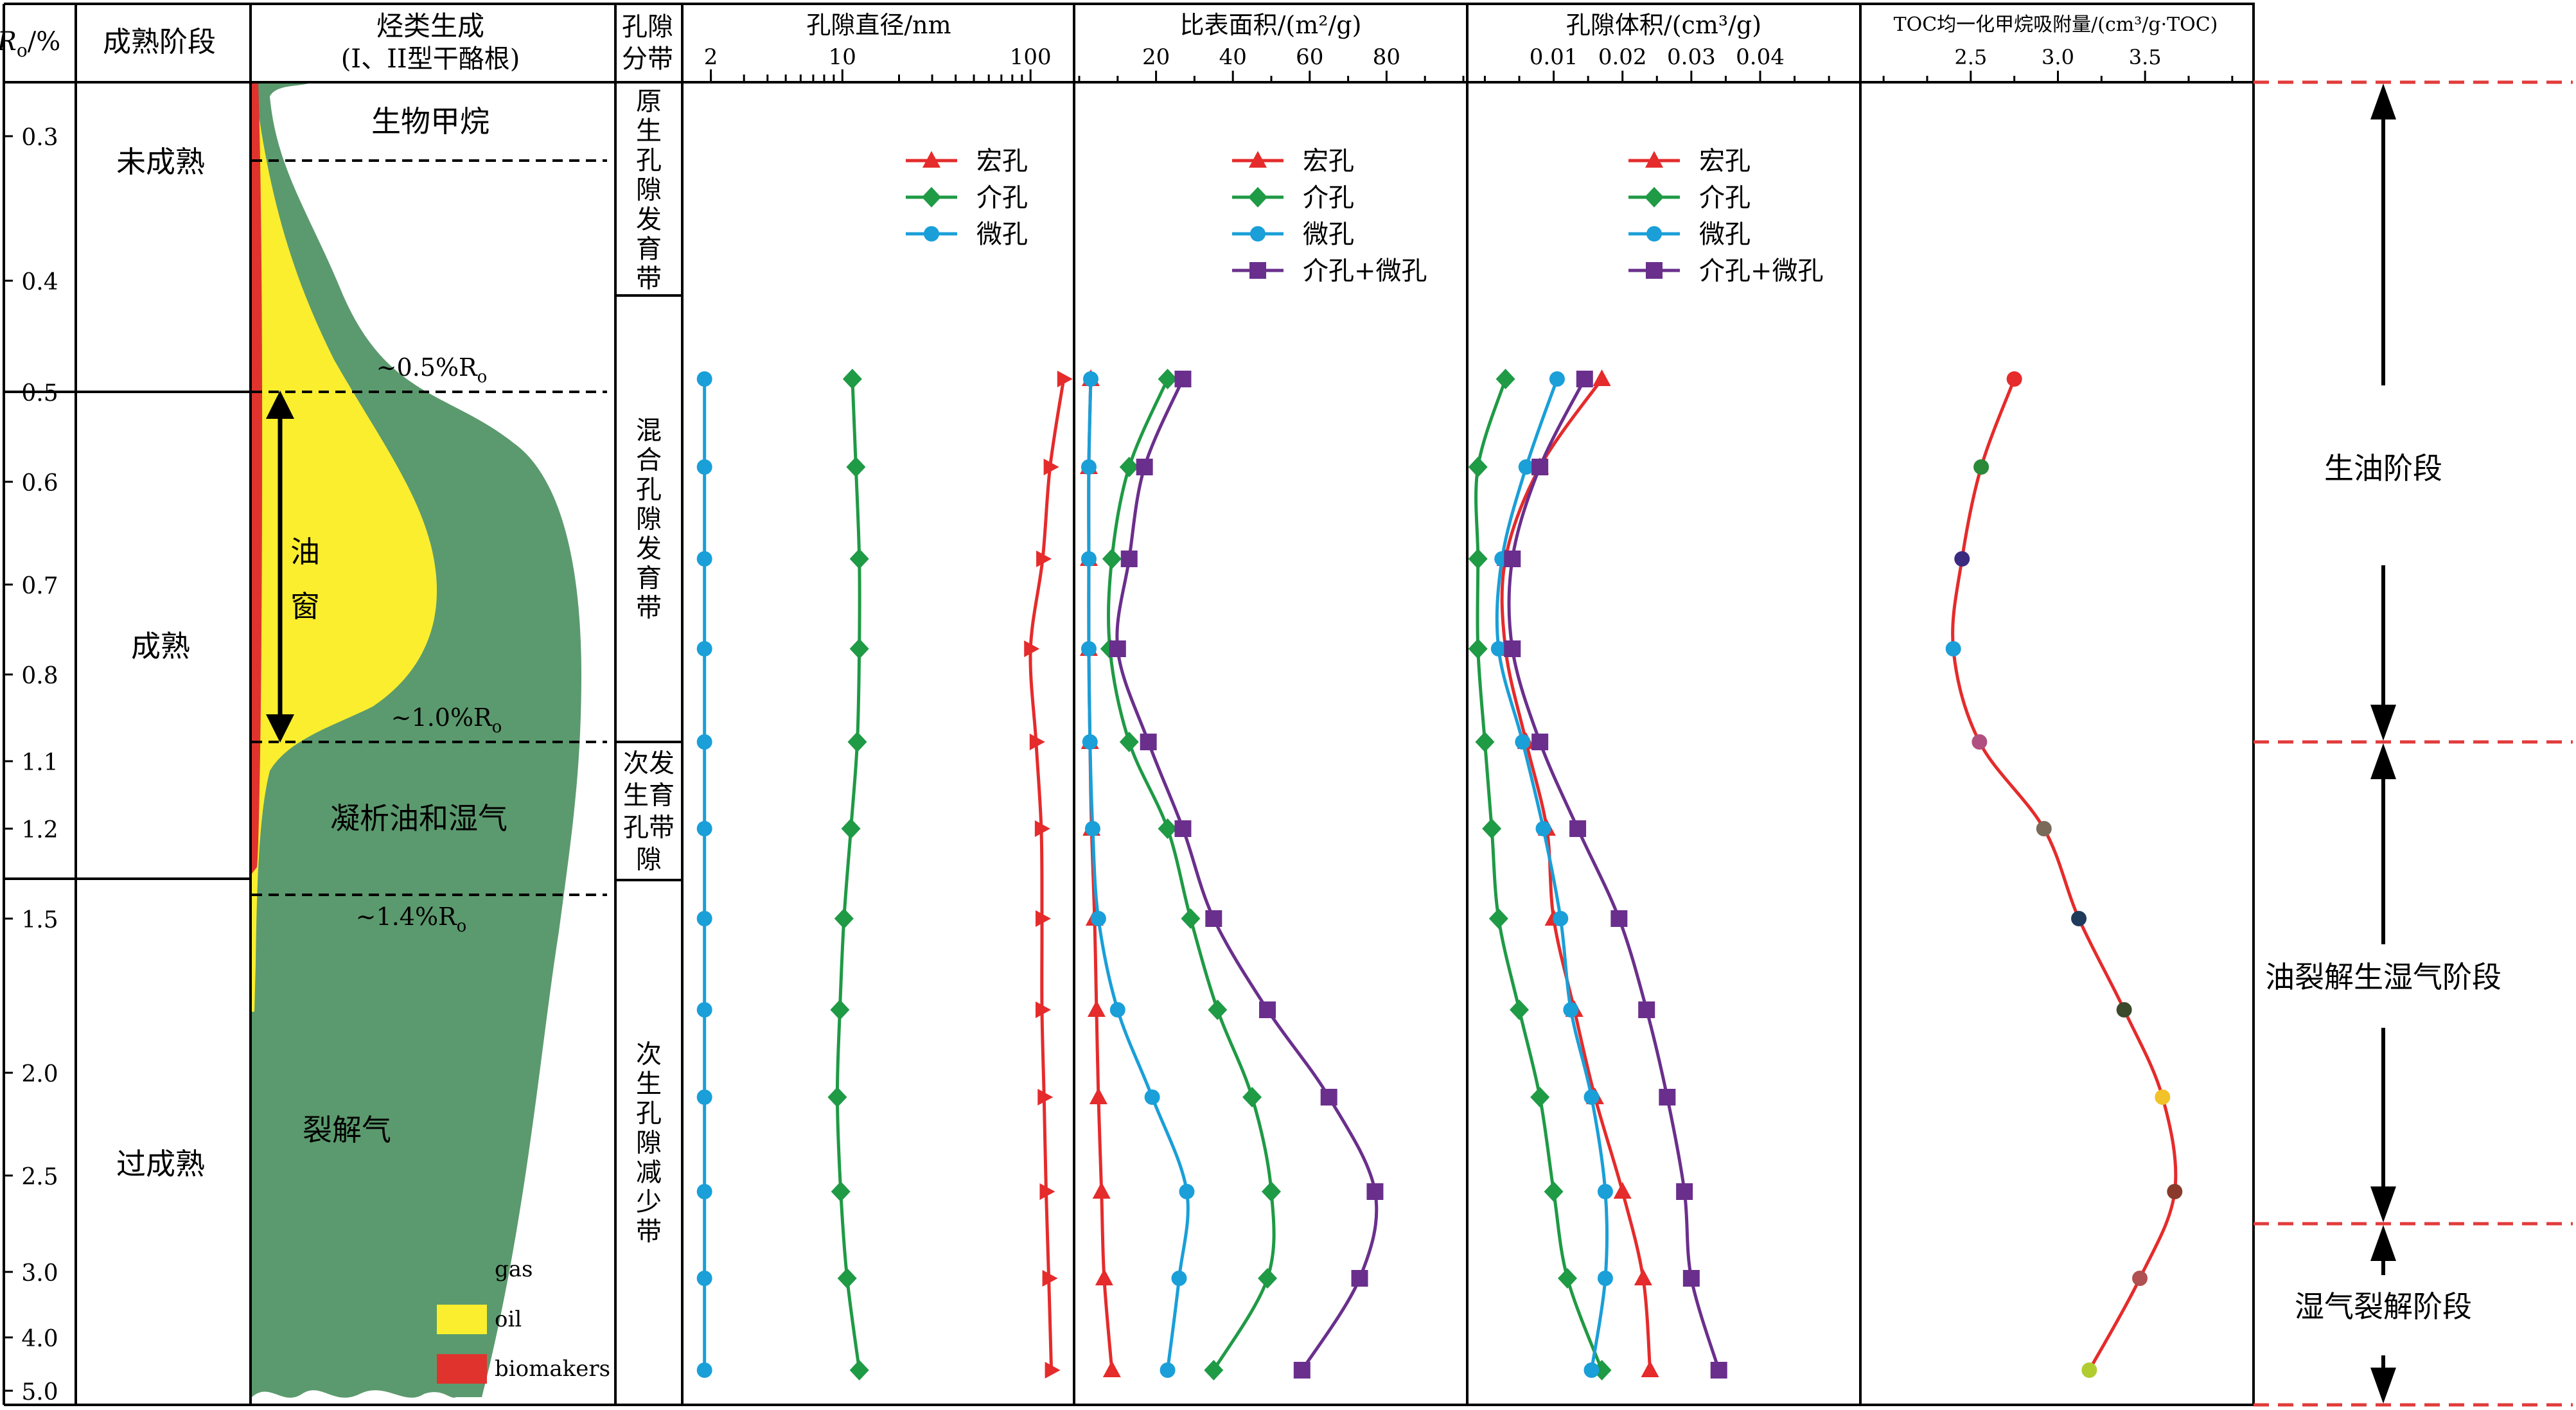  Describe the element at coordinates (842, 57) in the screenshot. I see `x-tick-label: 10` at that location.